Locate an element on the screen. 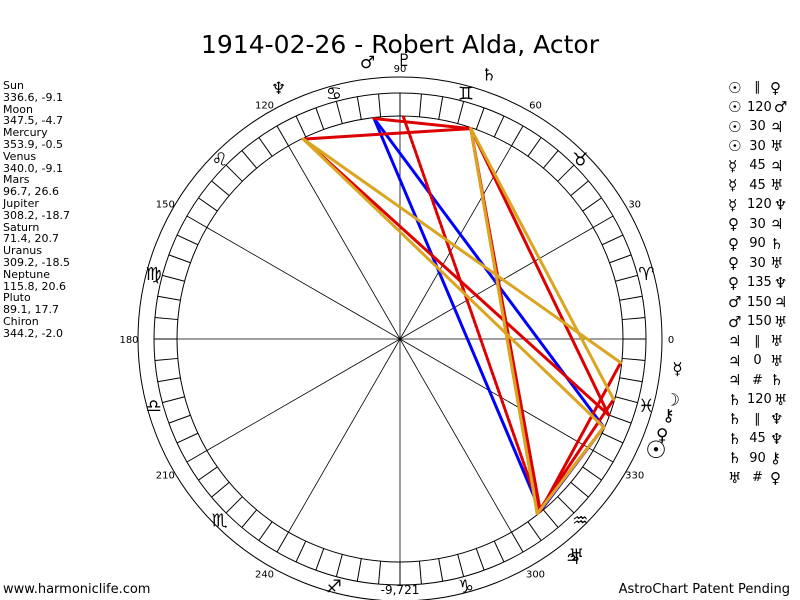 The image size is (800, 600). planet-name: Saturn is located at coordinates (21, 227).